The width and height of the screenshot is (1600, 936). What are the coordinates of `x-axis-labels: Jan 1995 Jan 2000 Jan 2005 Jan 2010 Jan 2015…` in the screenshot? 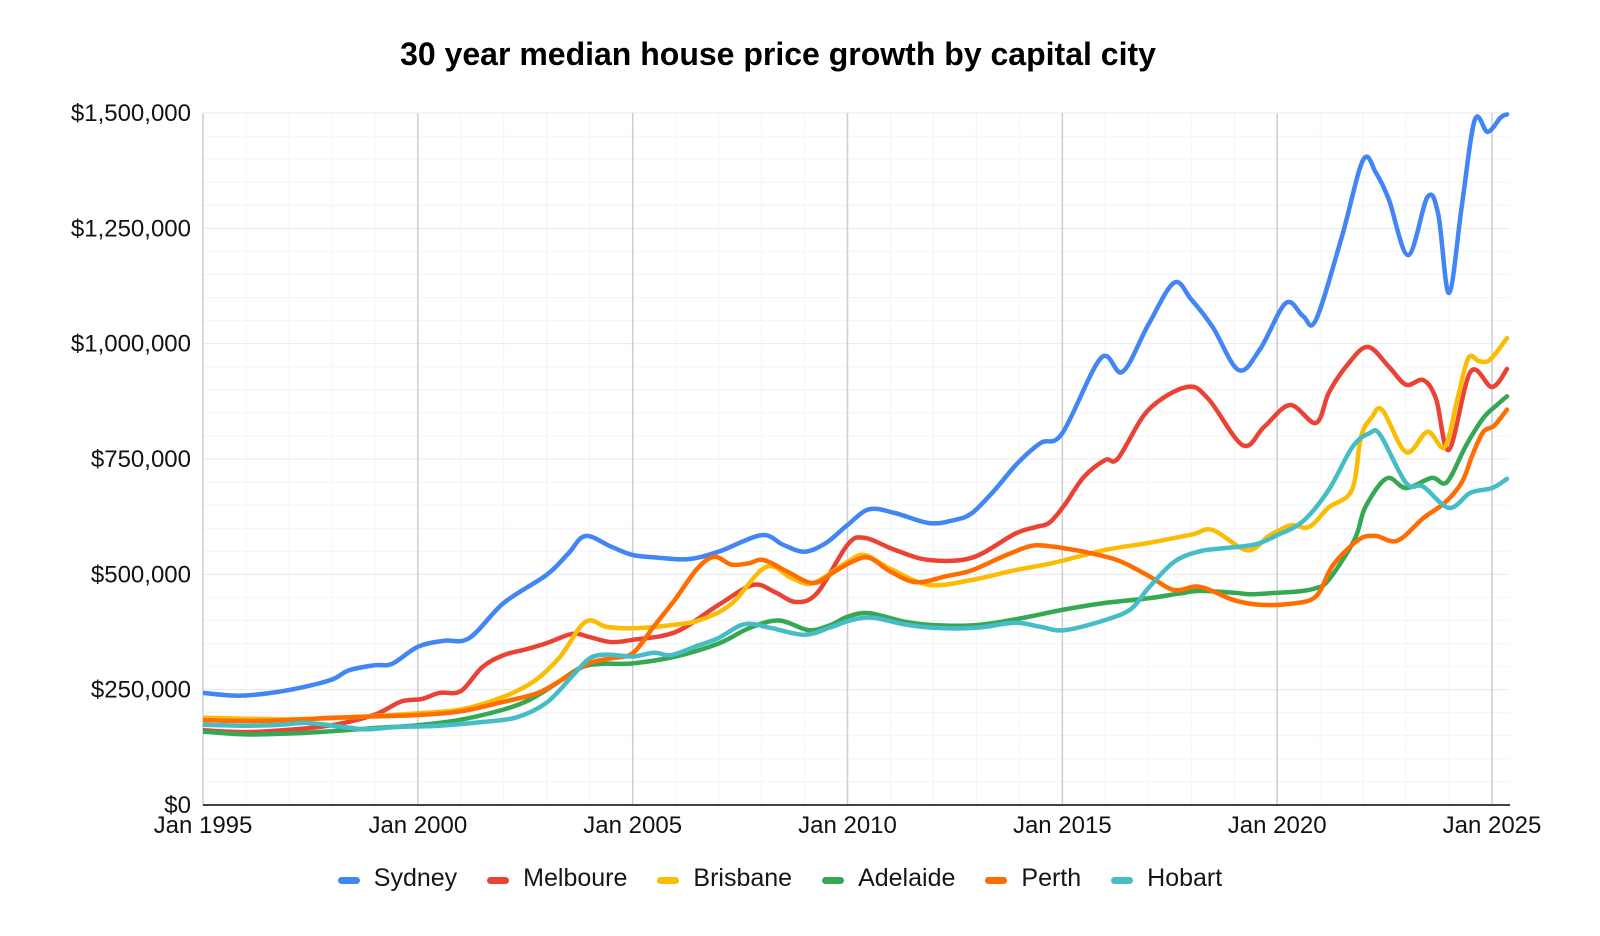 It's located at (848, 825).